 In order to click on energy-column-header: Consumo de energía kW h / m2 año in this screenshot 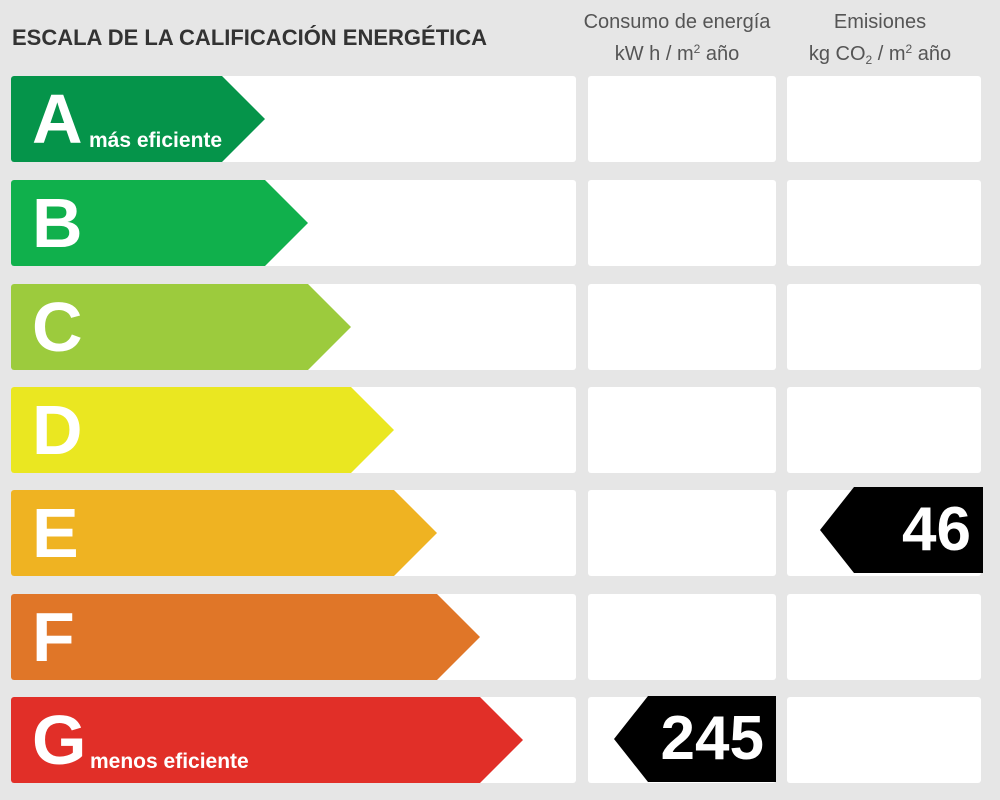, I will do `click(677, 38)`.